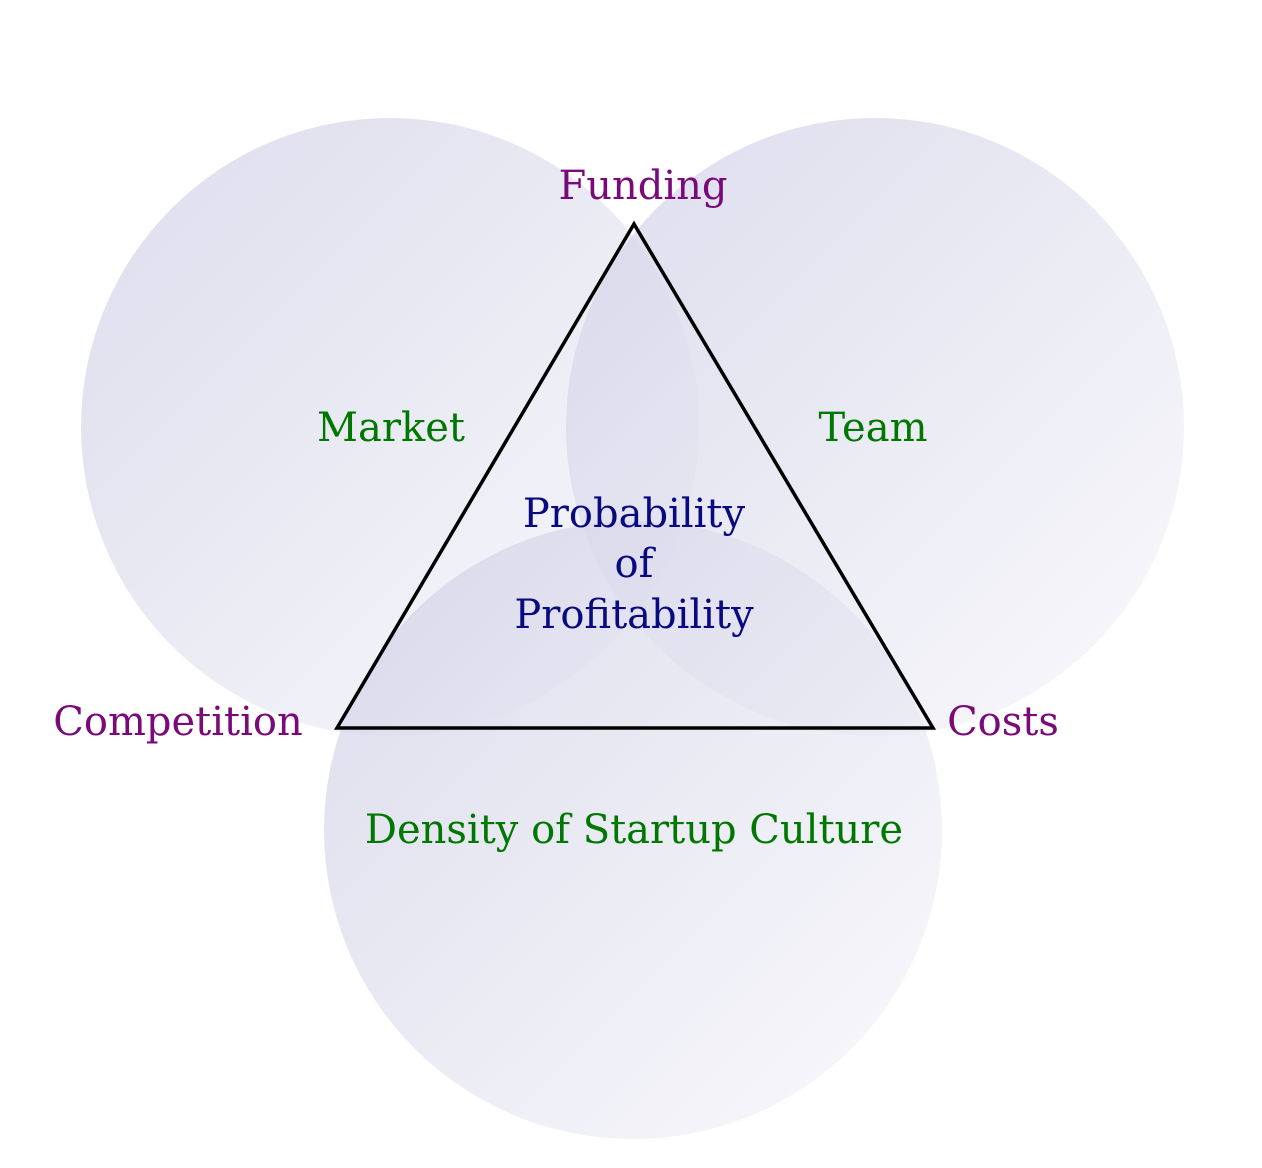  I want to click on label-costs: Costs, so click(1003, 722).